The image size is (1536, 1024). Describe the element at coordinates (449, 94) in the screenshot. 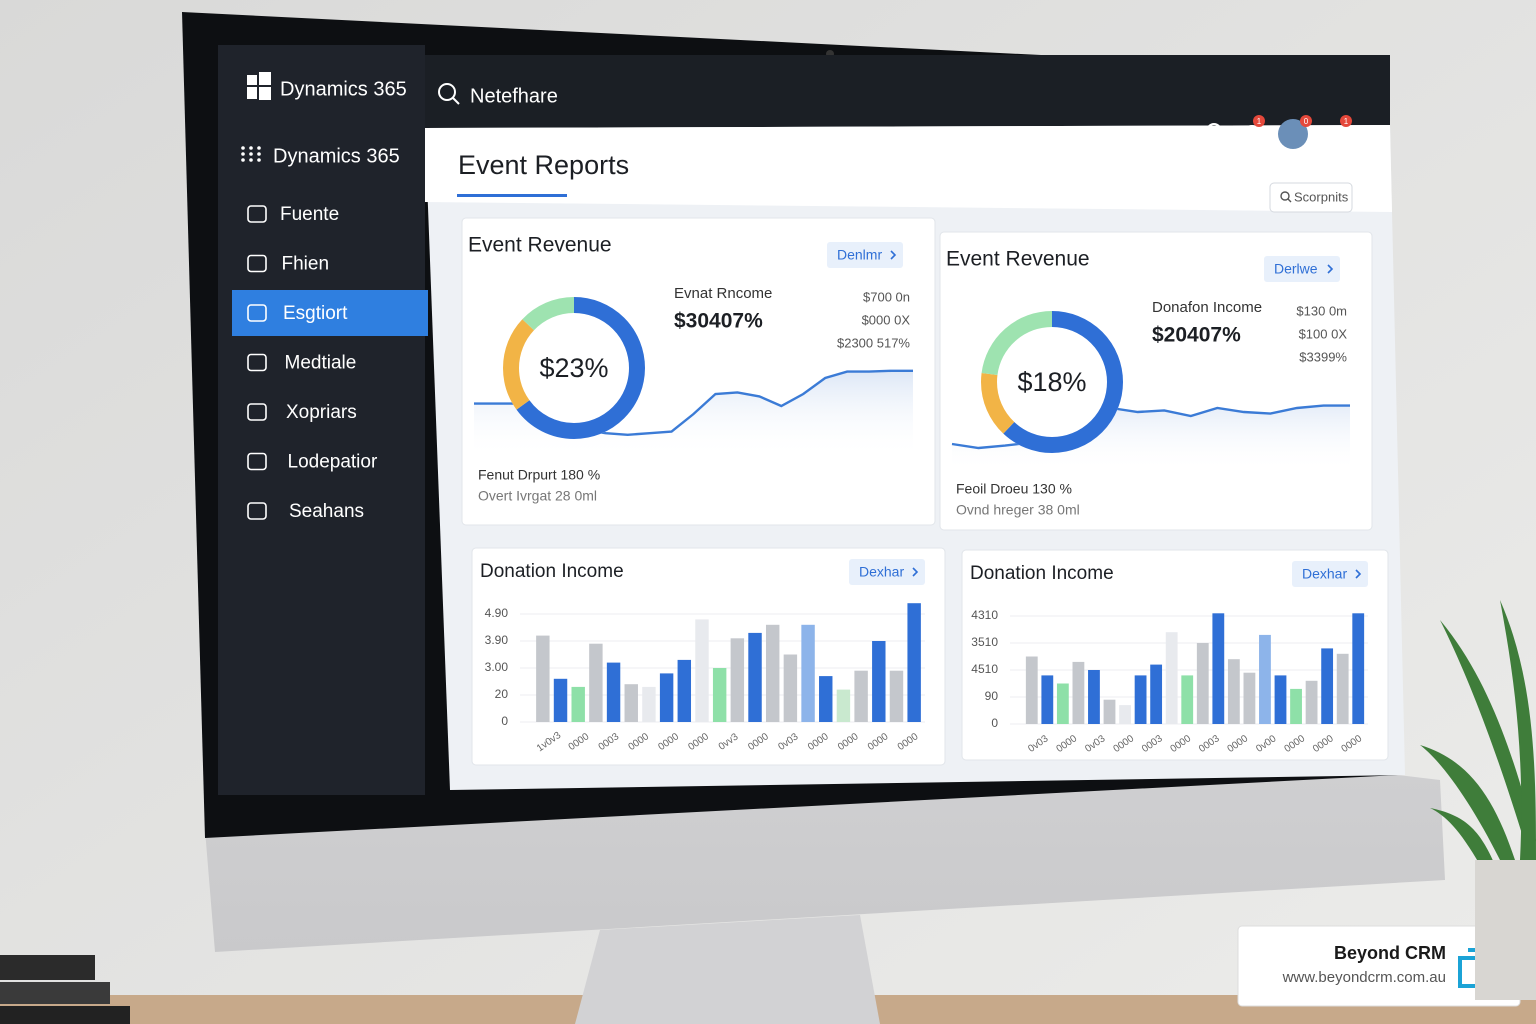

I see `search-icon` at that location.